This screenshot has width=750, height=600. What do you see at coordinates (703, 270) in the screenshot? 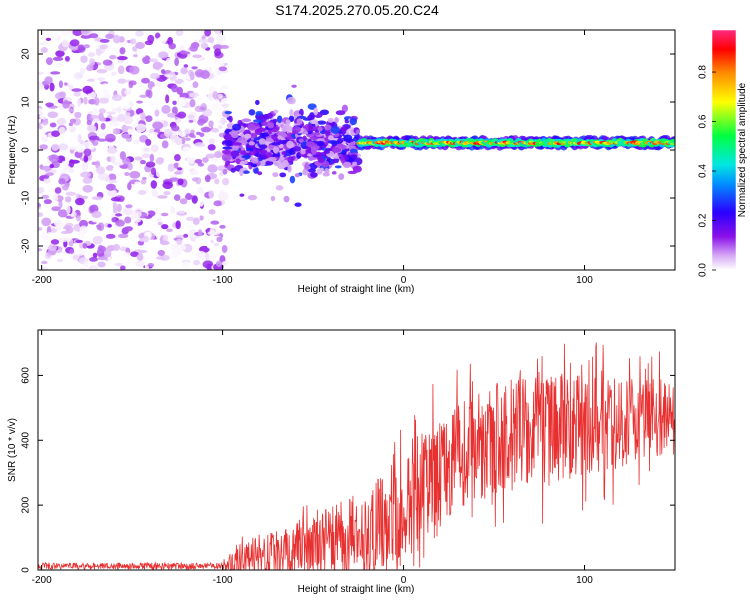
I see `colorbar-tick-label: 0.0` at bounding box center [703, 270].